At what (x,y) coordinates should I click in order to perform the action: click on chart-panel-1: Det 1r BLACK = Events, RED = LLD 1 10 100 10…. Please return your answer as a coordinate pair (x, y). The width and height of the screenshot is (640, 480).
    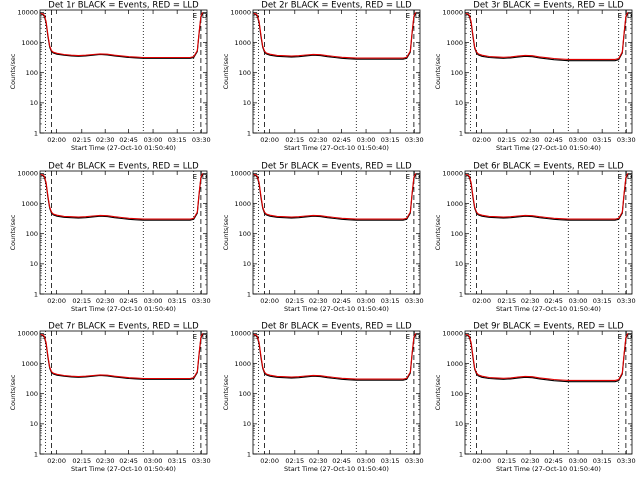
    Looking at the image, I should click on (110, 77).